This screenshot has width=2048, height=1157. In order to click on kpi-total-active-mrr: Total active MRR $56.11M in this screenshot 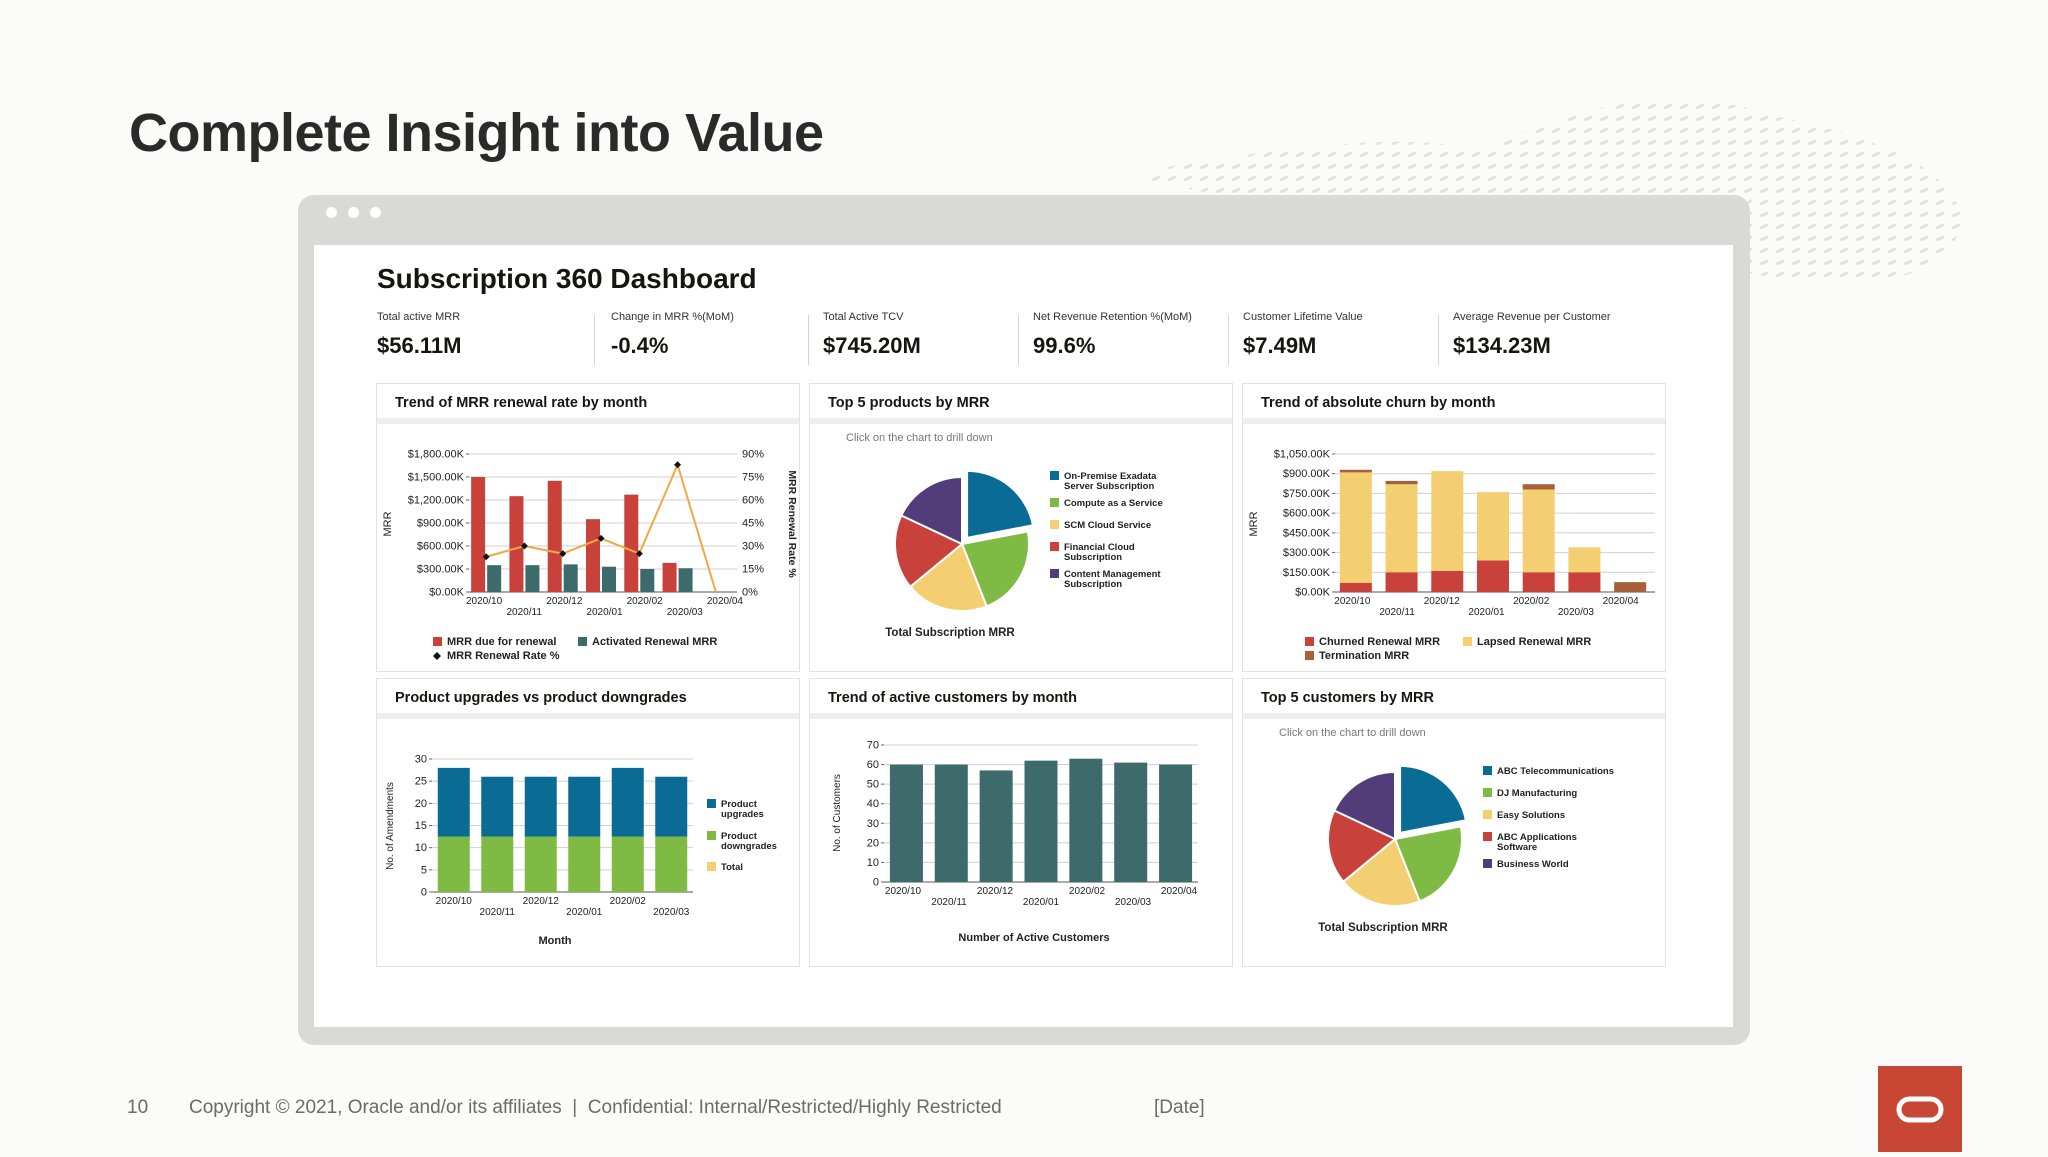, I will do `click(419, 339)`.